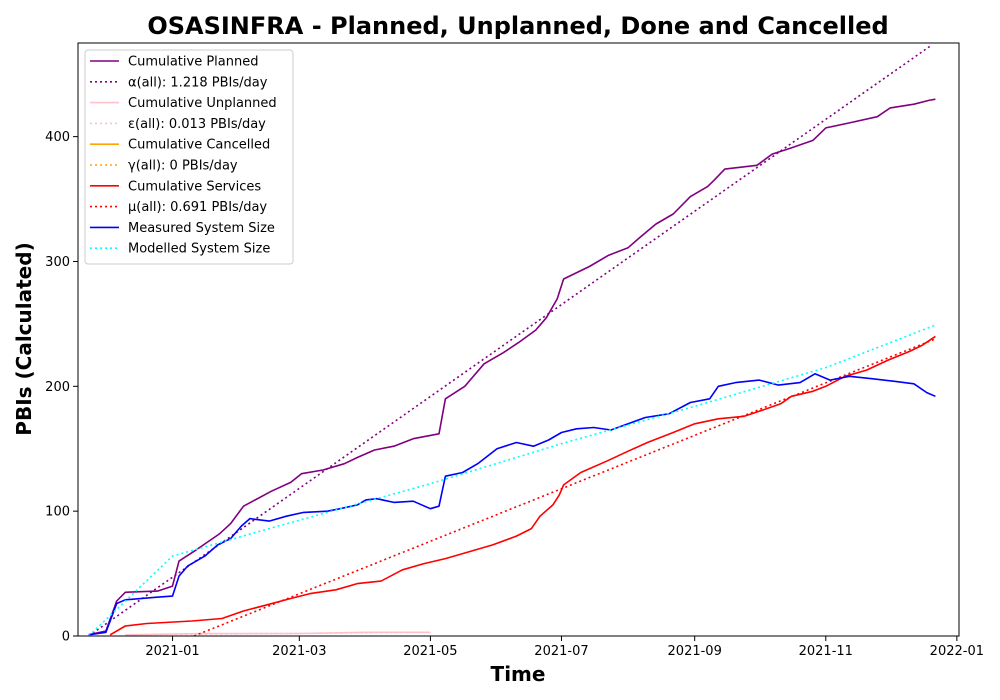 The image size is (1000, 700). I want to click on y-axis-ticks: 0 100 200 300 400, so click(61, 387).